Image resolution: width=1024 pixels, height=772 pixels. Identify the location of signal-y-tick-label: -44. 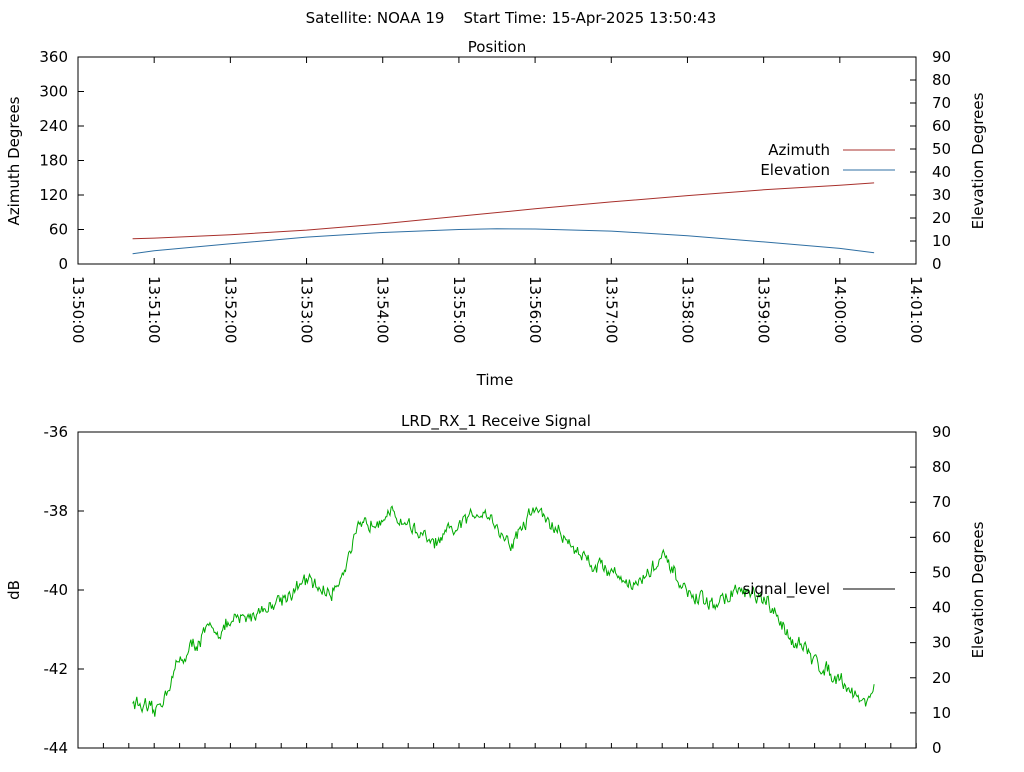
(56, 748).